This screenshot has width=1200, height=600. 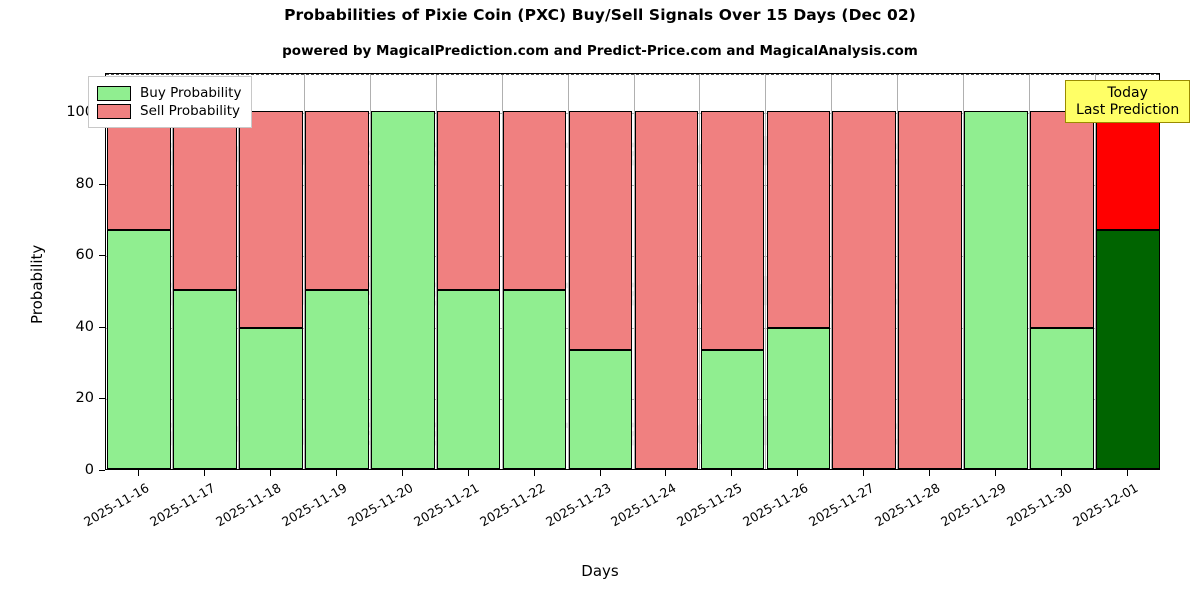 I want to click on y-tick-label: 0, so click(x=89, y=470).